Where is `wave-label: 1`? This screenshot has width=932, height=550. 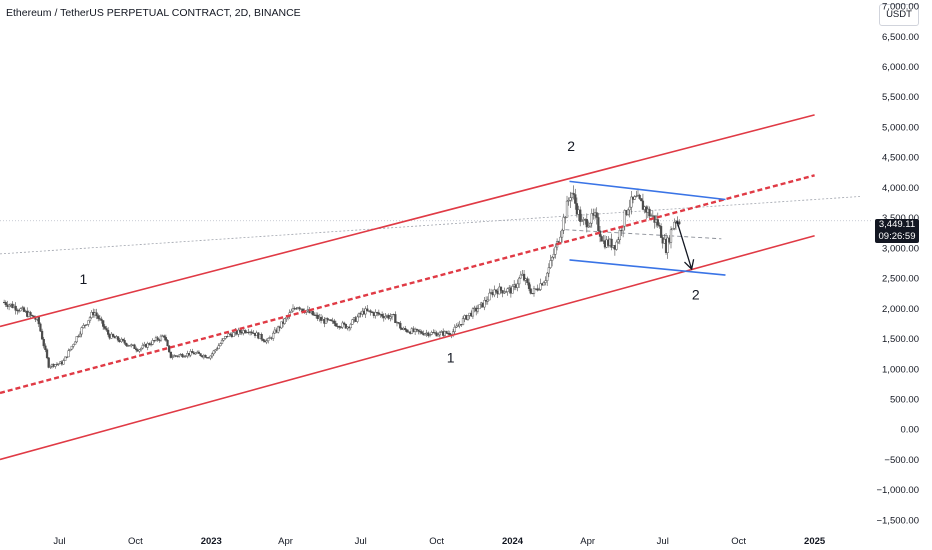
wave-label: 1 is located at coordinates (451, 358).